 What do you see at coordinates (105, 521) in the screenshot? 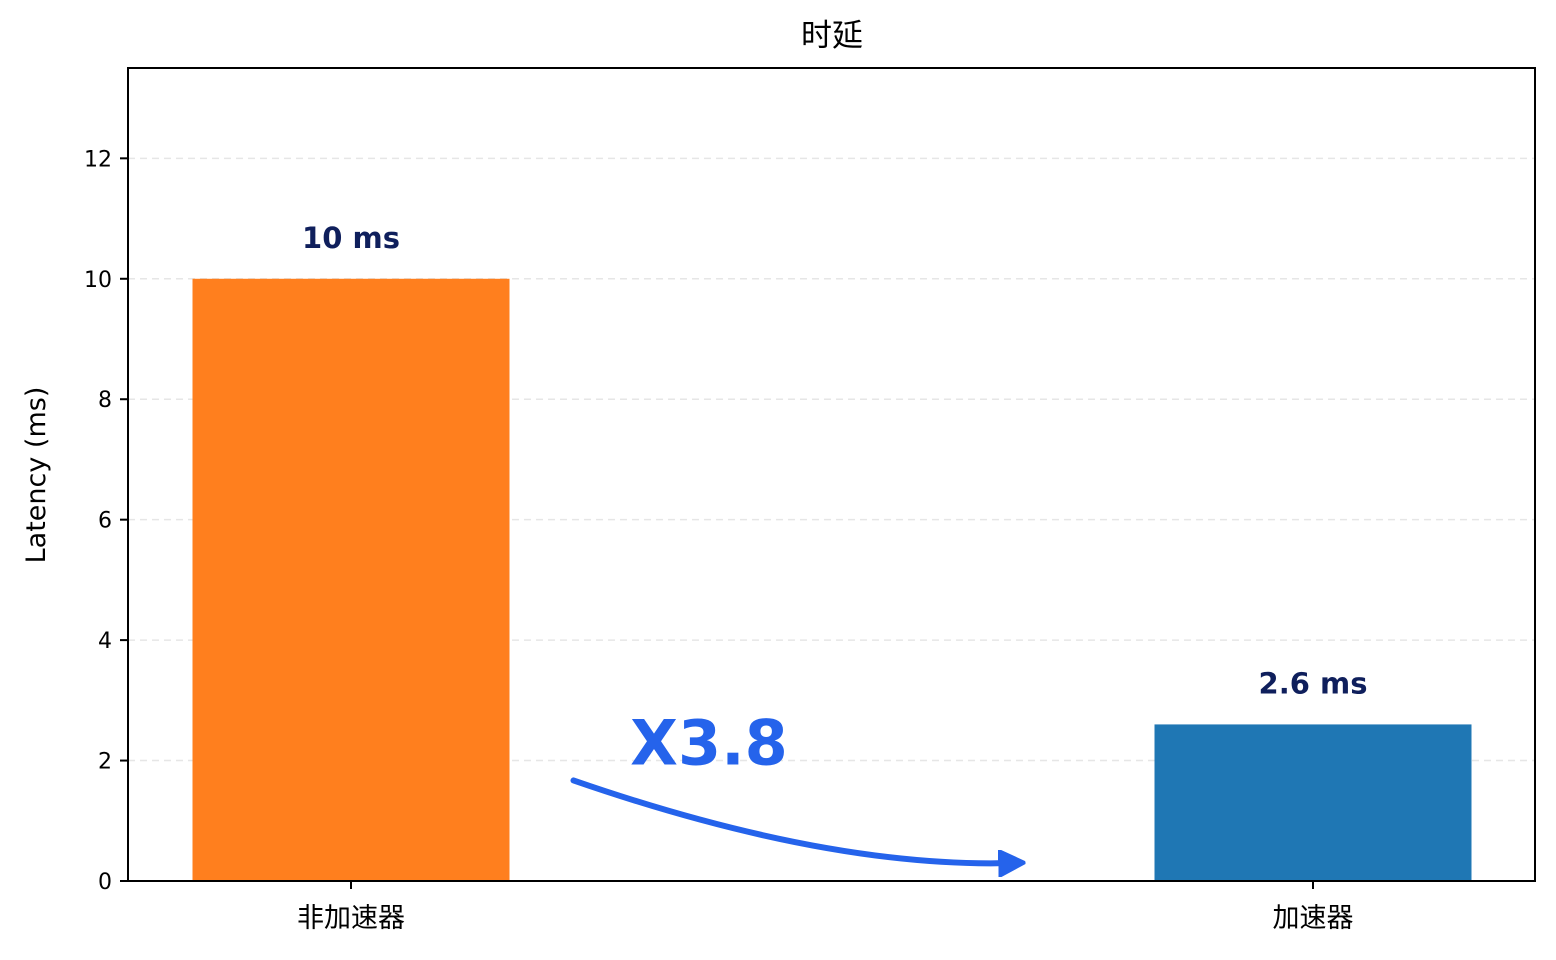
I see `y-tick-label: 6` at bounding box center [105, 521].